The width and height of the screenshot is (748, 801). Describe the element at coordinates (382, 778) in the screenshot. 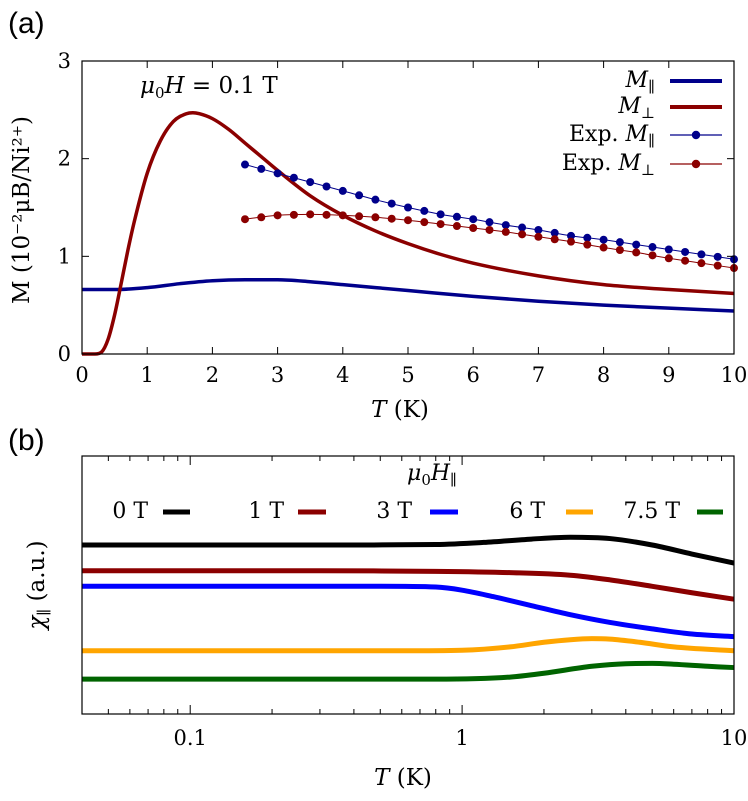

I see `chart-b-xlabel-var: T` at that location.